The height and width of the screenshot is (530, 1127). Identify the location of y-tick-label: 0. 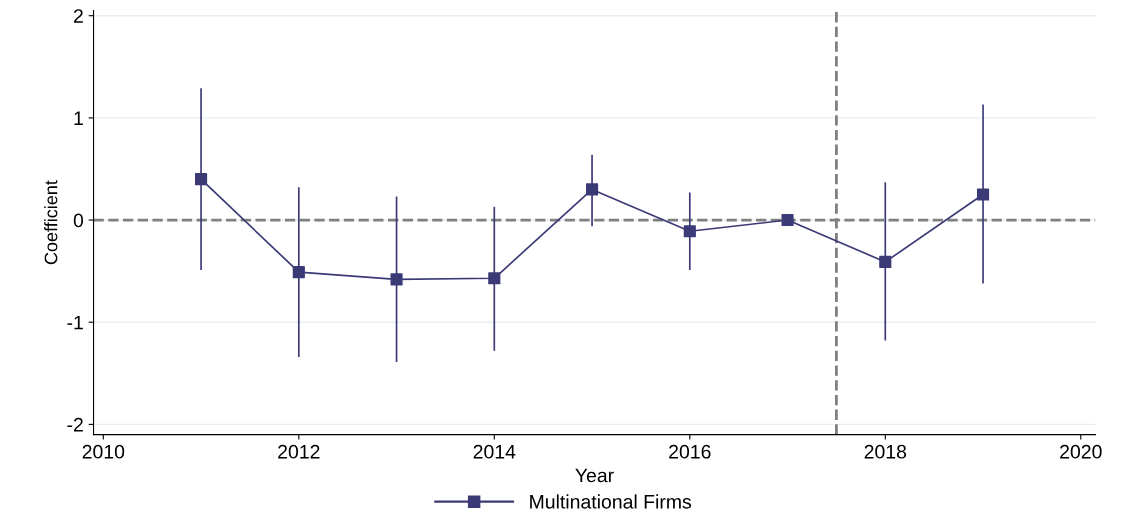
(78, 220).